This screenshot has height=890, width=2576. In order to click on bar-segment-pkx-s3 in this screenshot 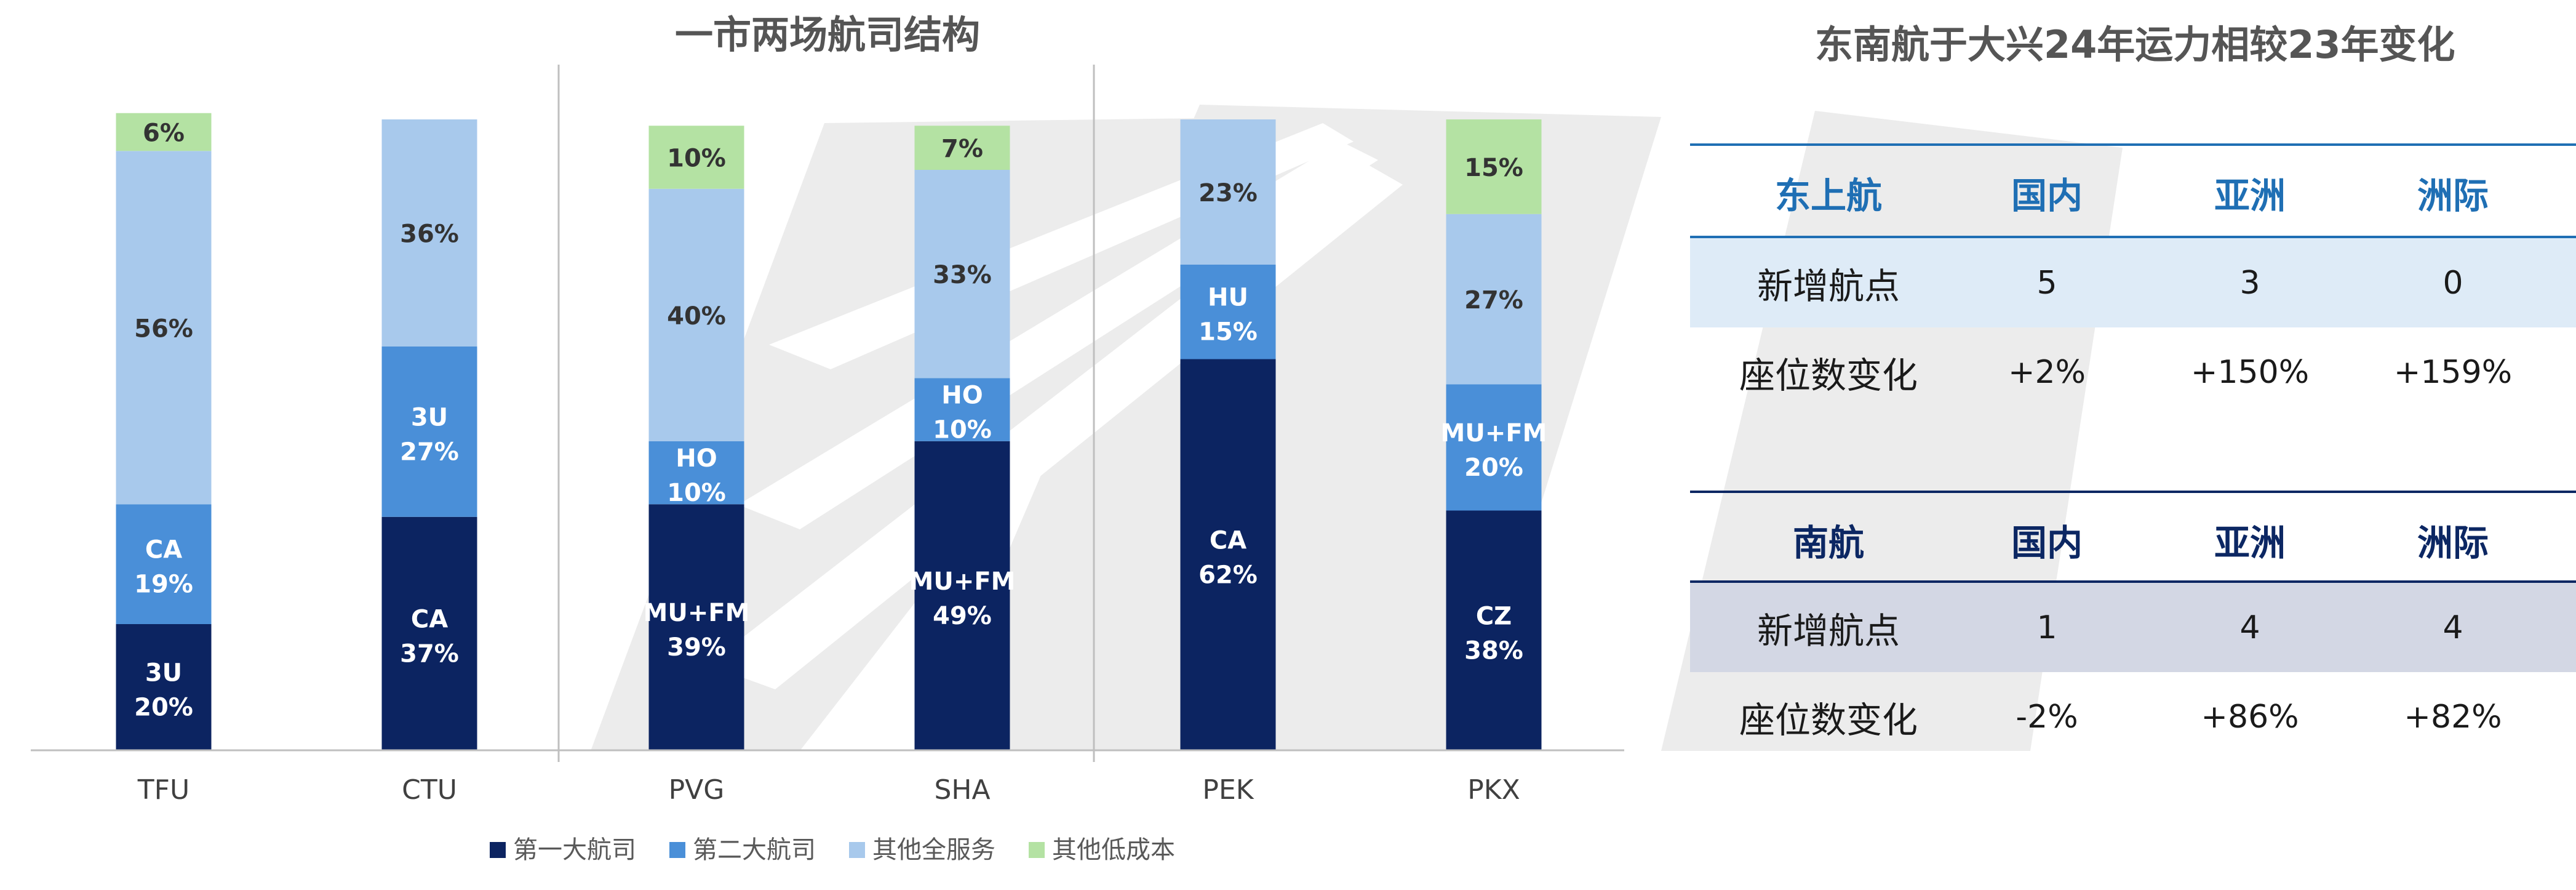, I will do `click(1494, 299)`.